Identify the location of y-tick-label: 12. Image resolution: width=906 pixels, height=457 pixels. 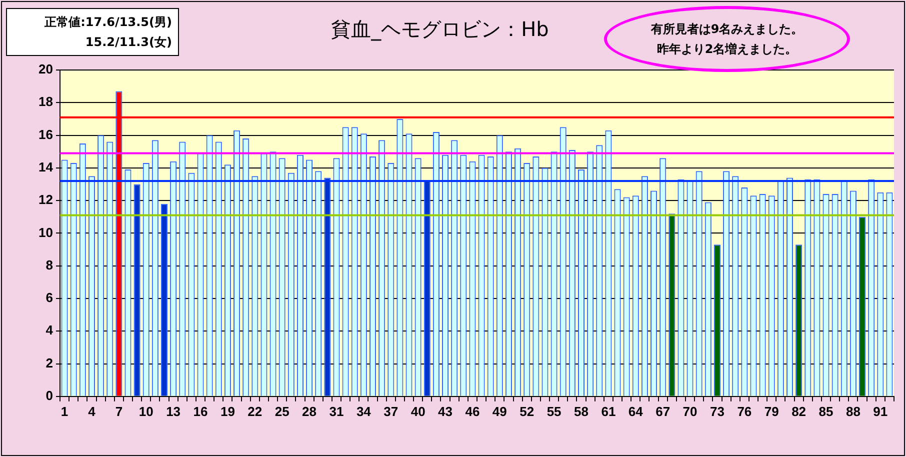
(45, 200).